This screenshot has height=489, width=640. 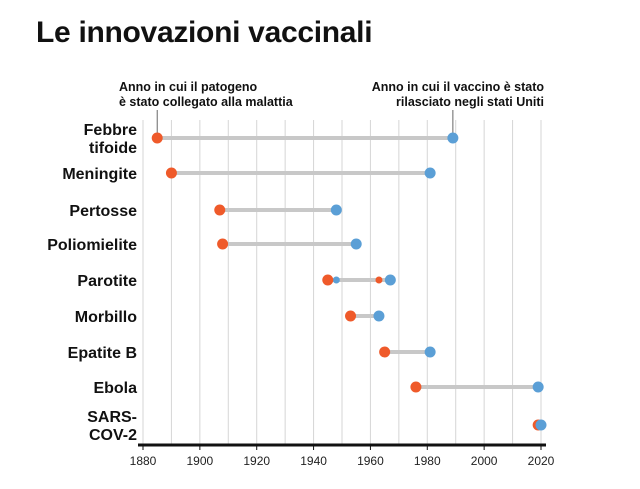 I want to click on row-label: Parotite, so click(x=107, y=281).